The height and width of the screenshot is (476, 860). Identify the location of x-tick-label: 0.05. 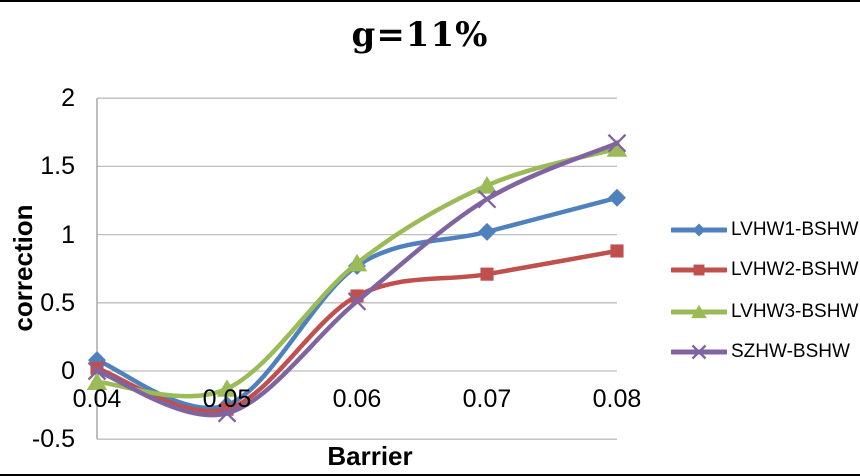
(227, 399).